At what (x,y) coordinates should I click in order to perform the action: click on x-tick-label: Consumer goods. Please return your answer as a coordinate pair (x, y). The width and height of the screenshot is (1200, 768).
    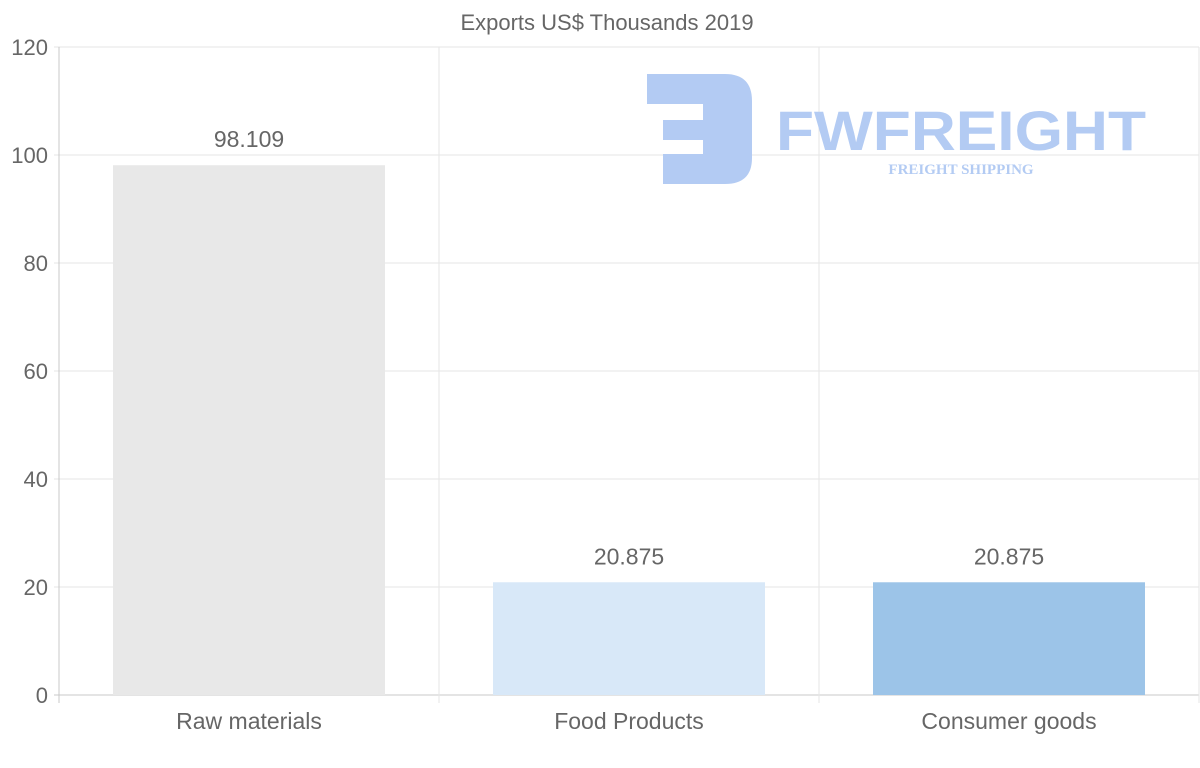
    Looking at the image, I should click on (1008, 721).